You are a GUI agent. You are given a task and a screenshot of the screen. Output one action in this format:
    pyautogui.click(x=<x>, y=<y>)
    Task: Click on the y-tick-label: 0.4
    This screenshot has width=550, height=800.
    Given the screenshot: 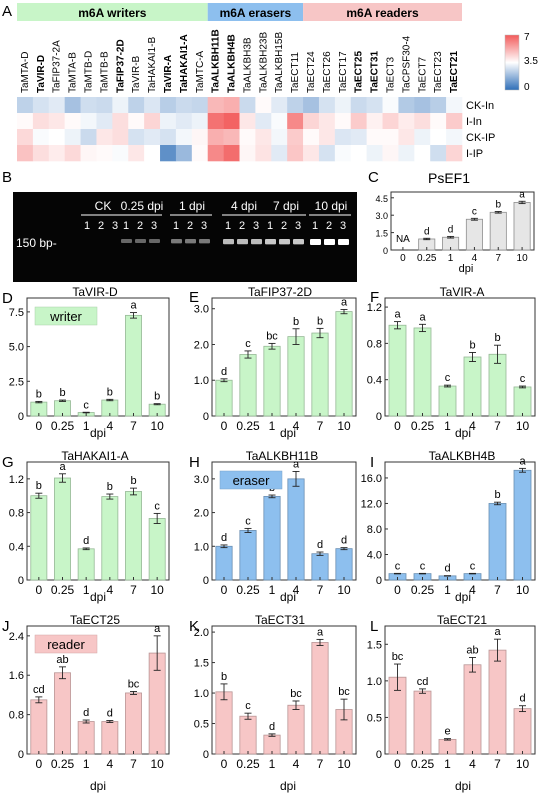 What is the action you would take?
    pyautogui.click(x=374, y=381)
    